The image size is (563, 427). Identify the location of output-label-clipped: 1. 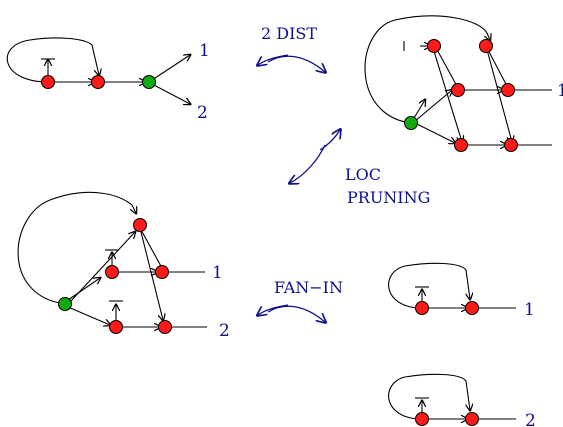
(560, 91).